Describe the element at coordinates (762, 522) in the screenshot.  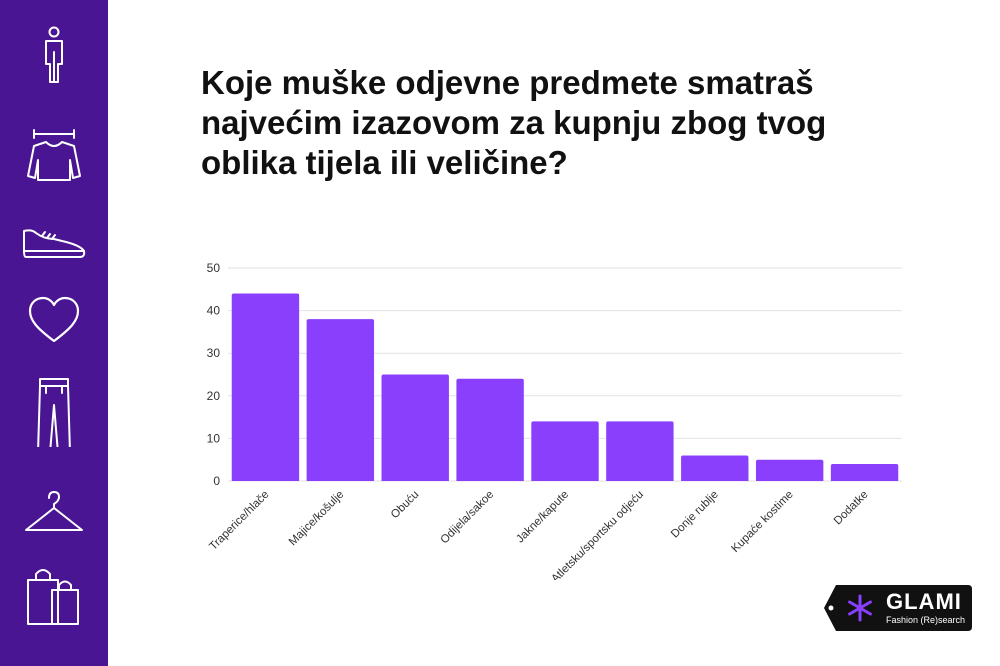
I see `x-tick-label: Kupaće kostime` at that location.